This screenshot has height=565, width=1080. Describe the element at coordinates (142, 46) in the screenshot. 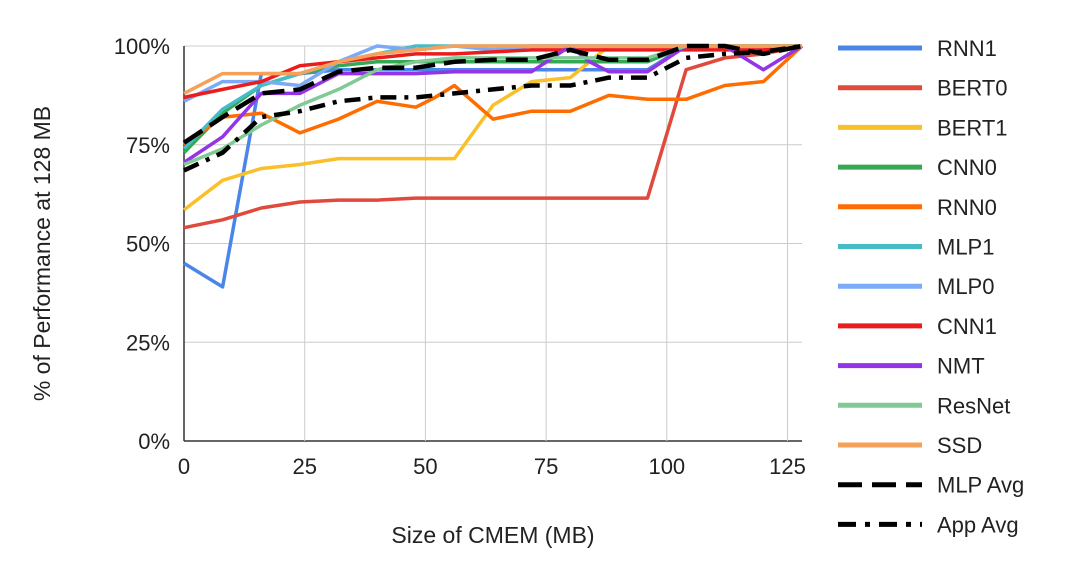

I see `y-tick-label: 100%` at that location.